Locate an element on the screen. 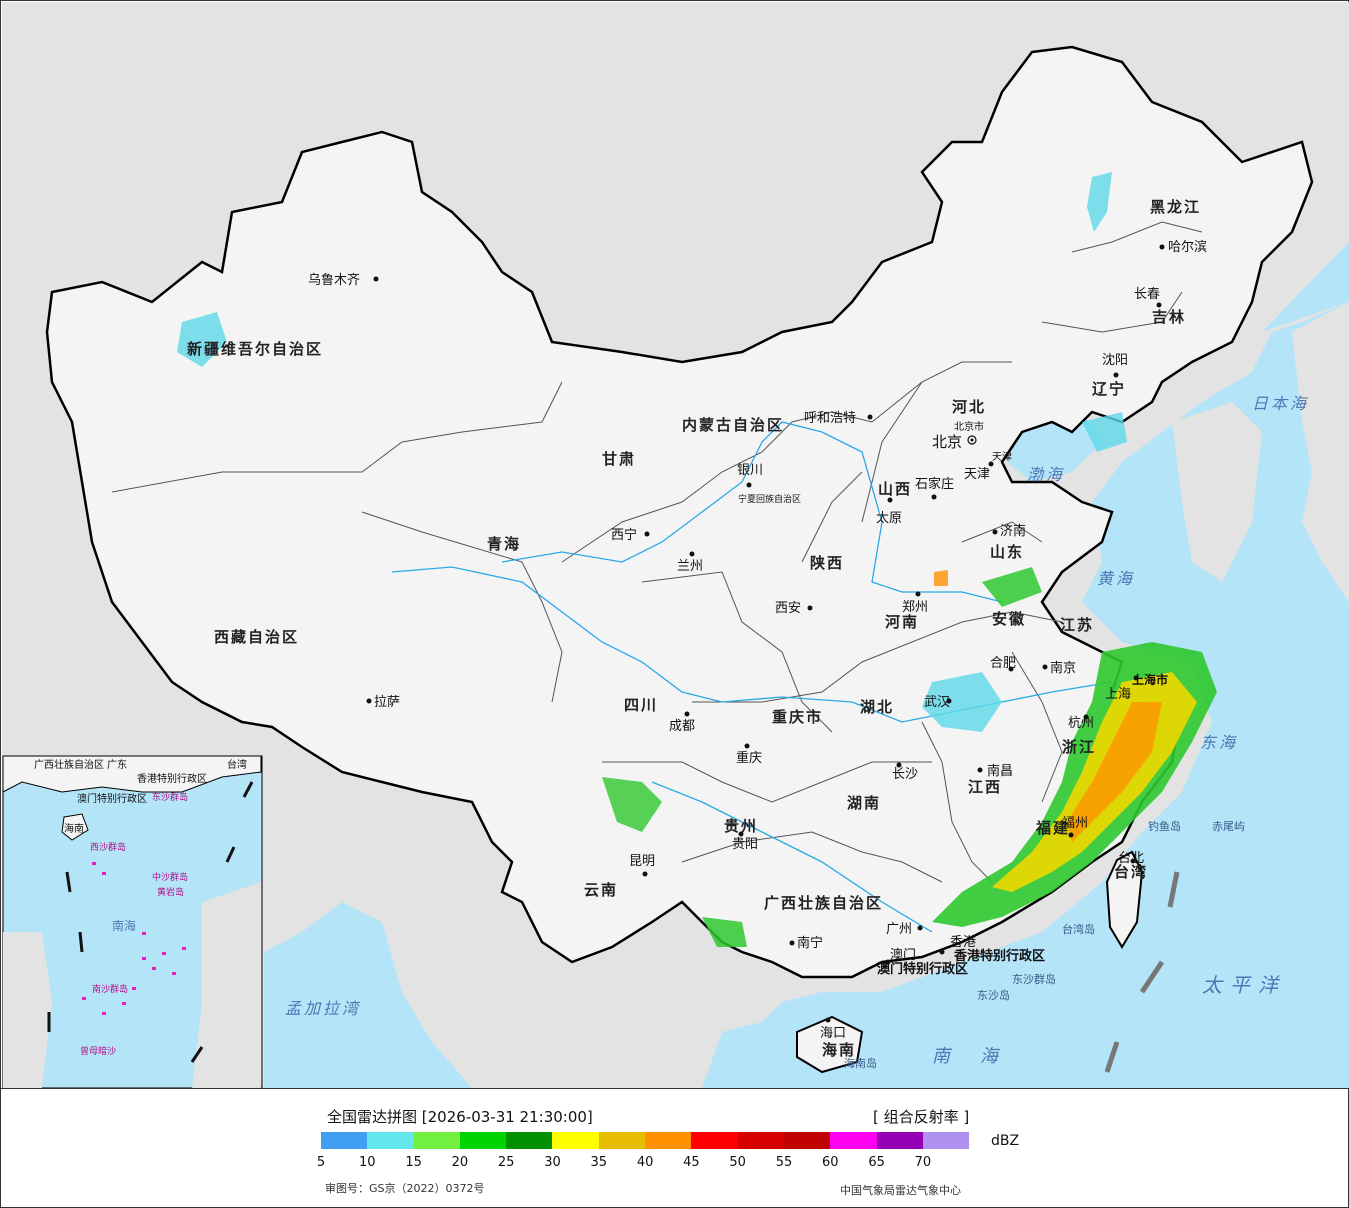  city-label-jinan: 济南 is located at coordinates (1013, 531).